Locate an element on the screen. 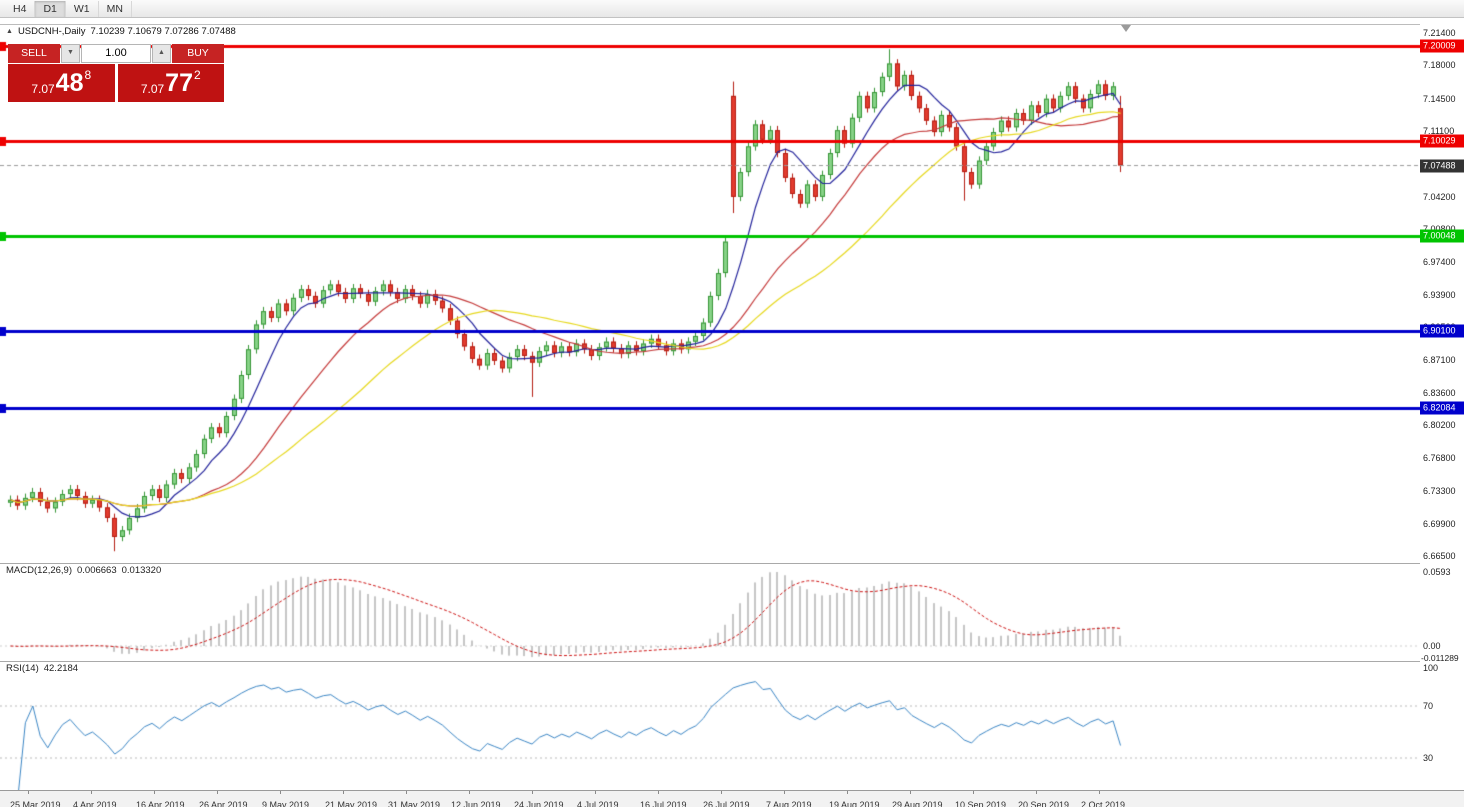  macd-tick-label: 0.0593 is located at coordinates (1437, 572).